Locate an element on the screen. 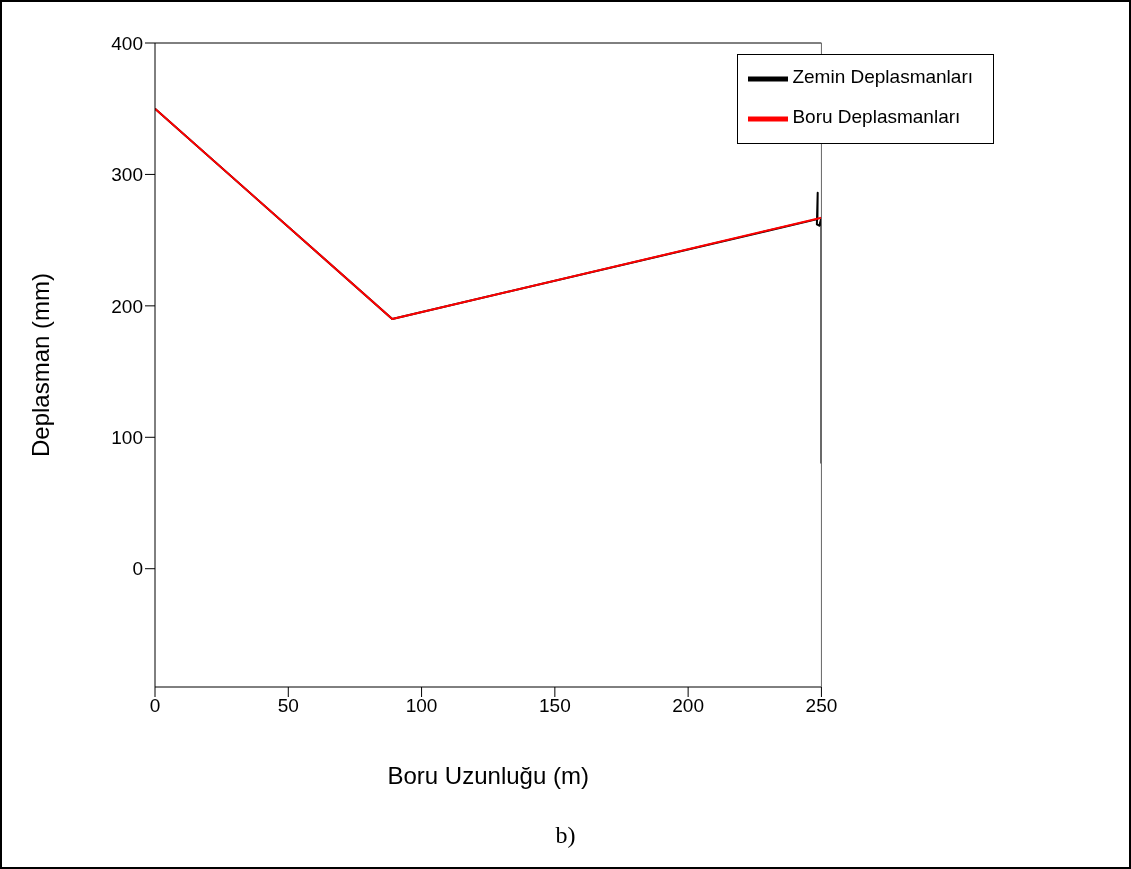 The height and width of the screenshot is (869, 1131). y-tick-label: 0 is located at coordinates (137, 569).